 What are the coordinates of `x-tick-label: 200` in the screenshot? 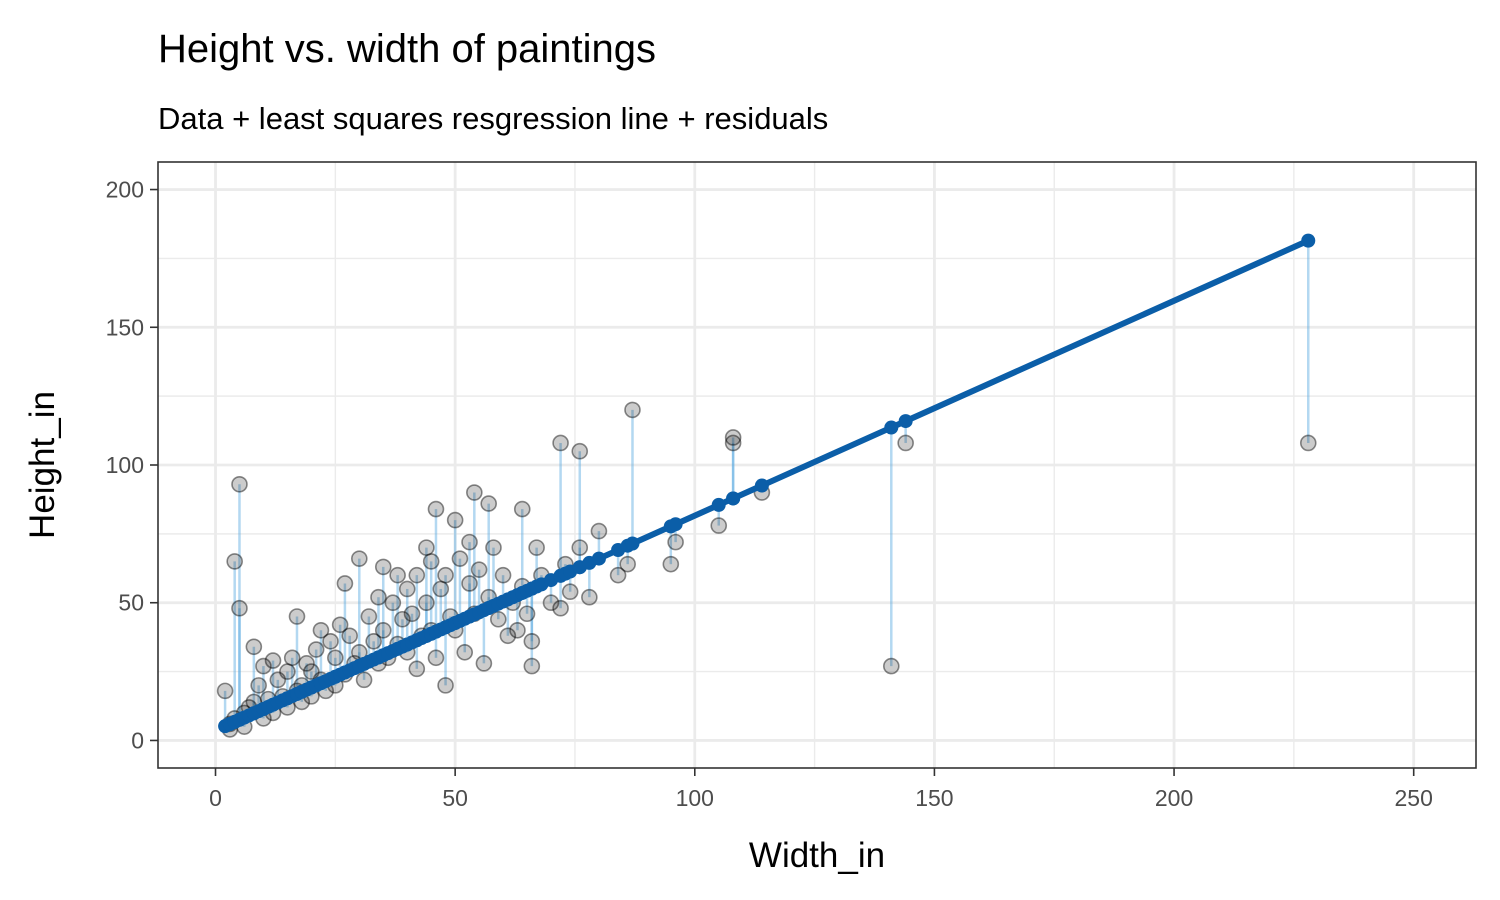 It's located at (1174, 798).